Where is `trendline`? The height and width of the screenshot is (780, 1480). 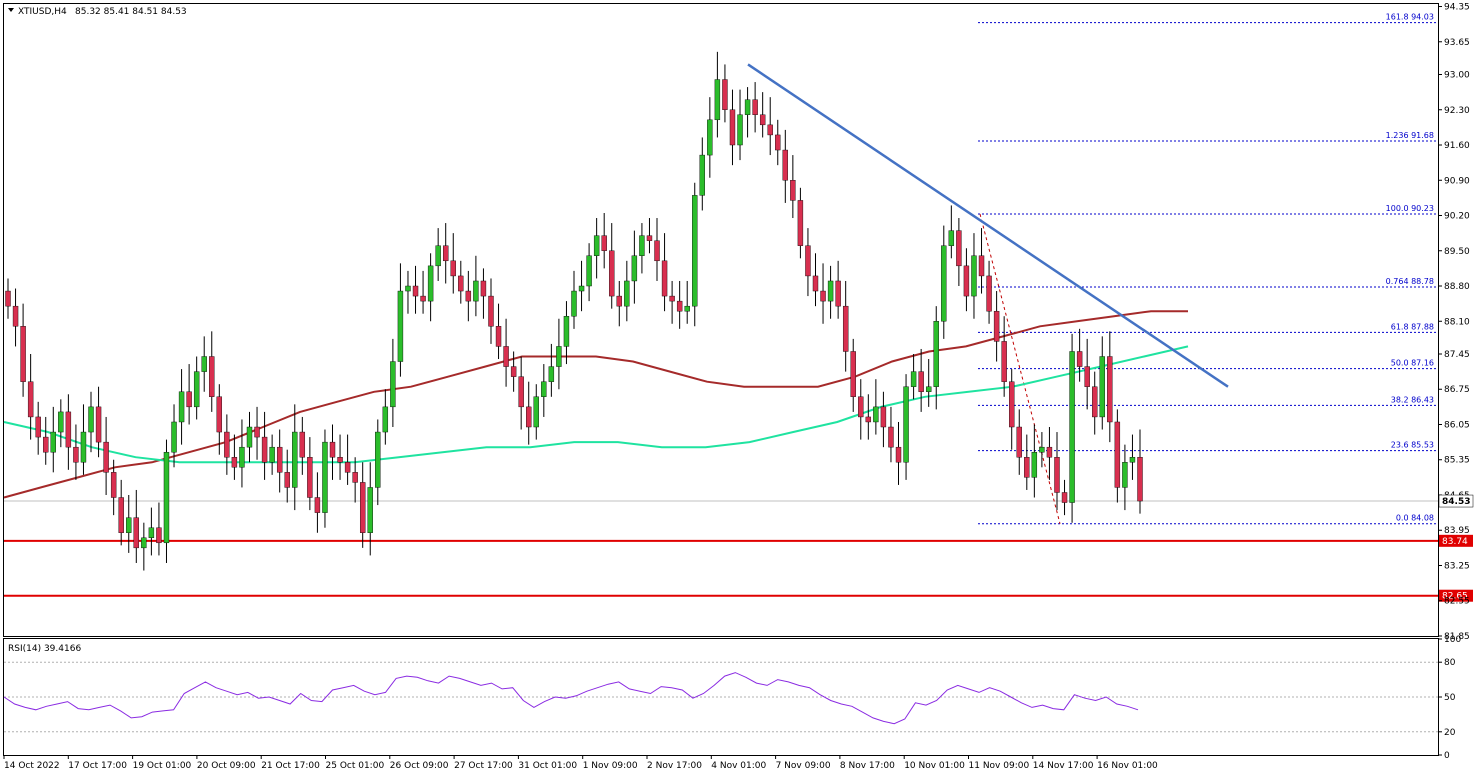
trendline is located at coordinates (988, 225).